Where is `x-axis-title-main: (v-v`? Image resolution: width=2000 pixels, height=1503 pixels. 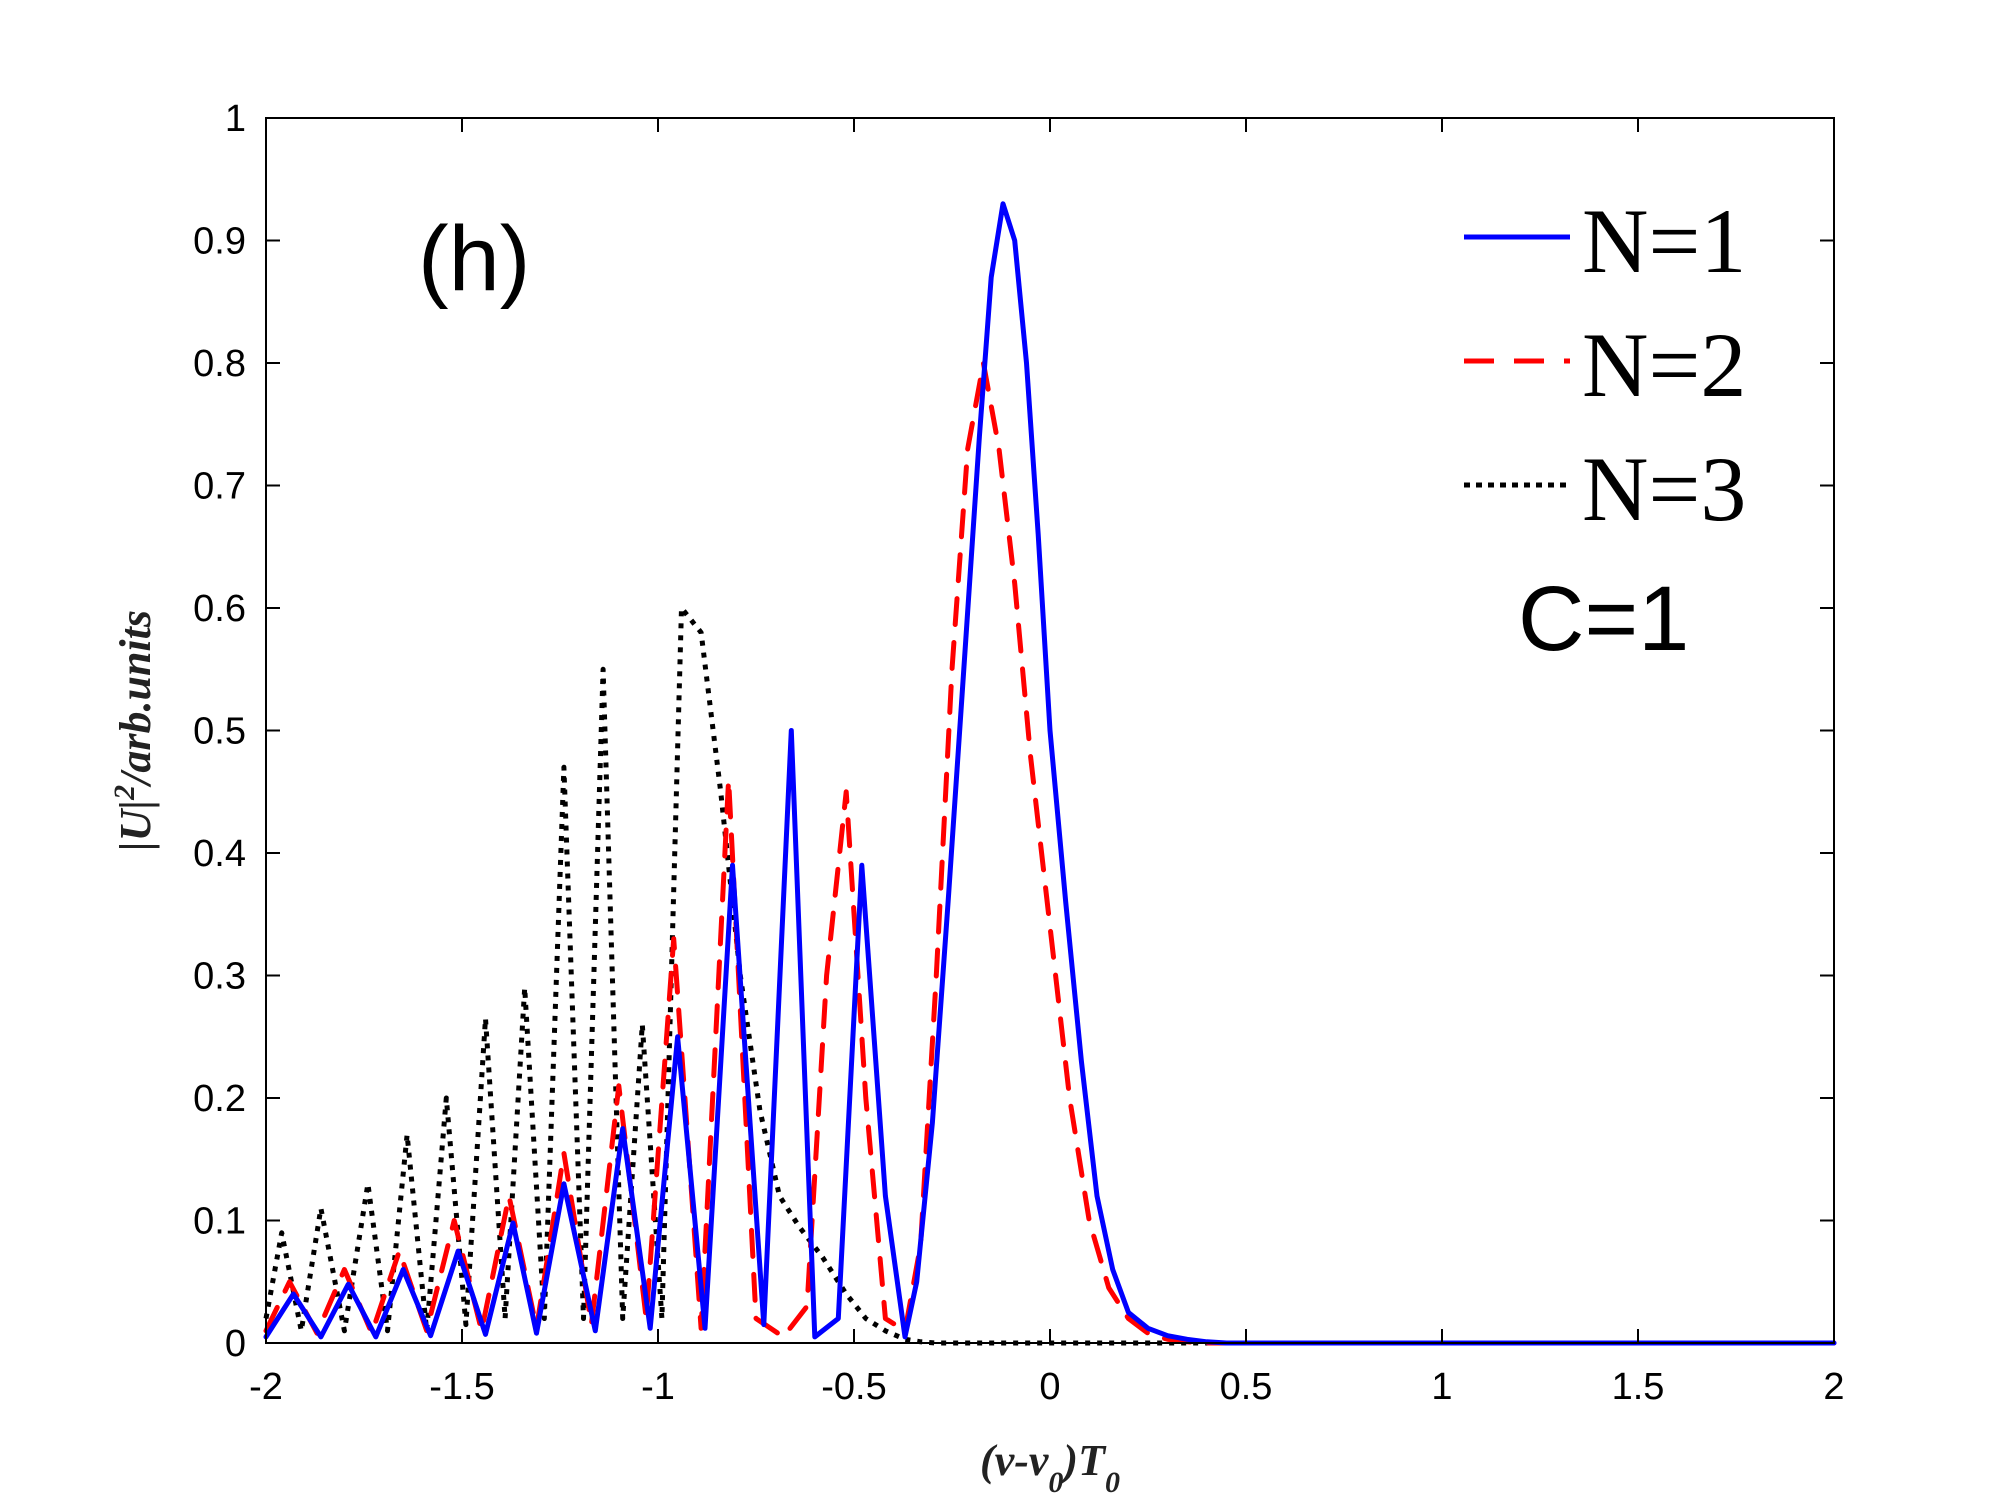
x-axis-title-main: (v-v is located at coordinates (1014, 1460).